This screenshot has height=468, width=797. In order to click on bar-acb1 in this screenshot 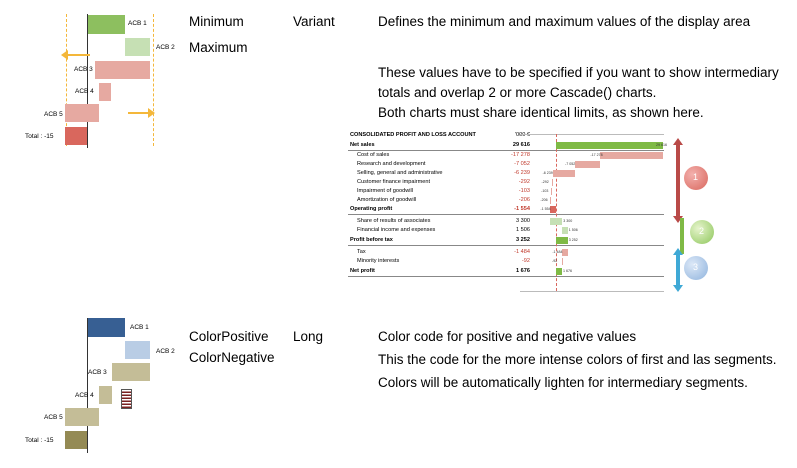, I will do `click(106, 24)`.